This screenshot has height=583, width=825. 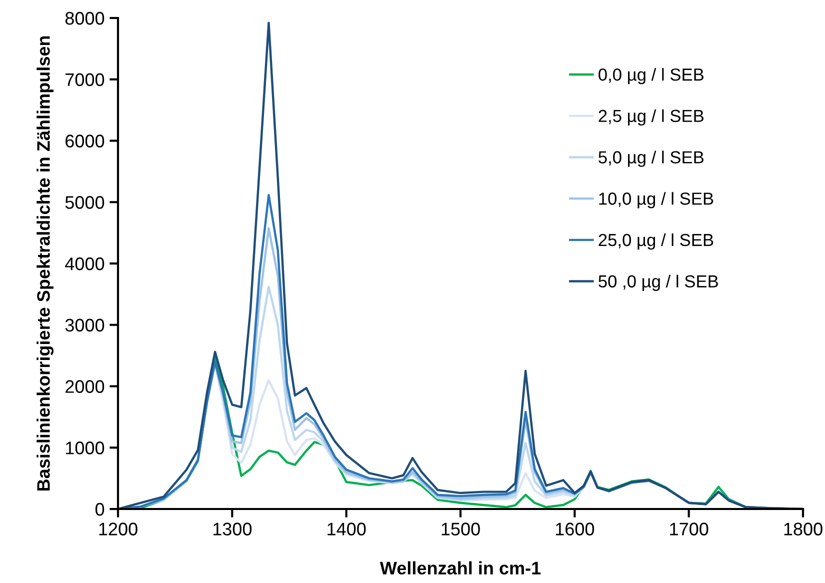 What do you see at coordinates (84, 325) in the screenshot?
I see `y-tick-label: 3000` at bounding box center [84, 325].